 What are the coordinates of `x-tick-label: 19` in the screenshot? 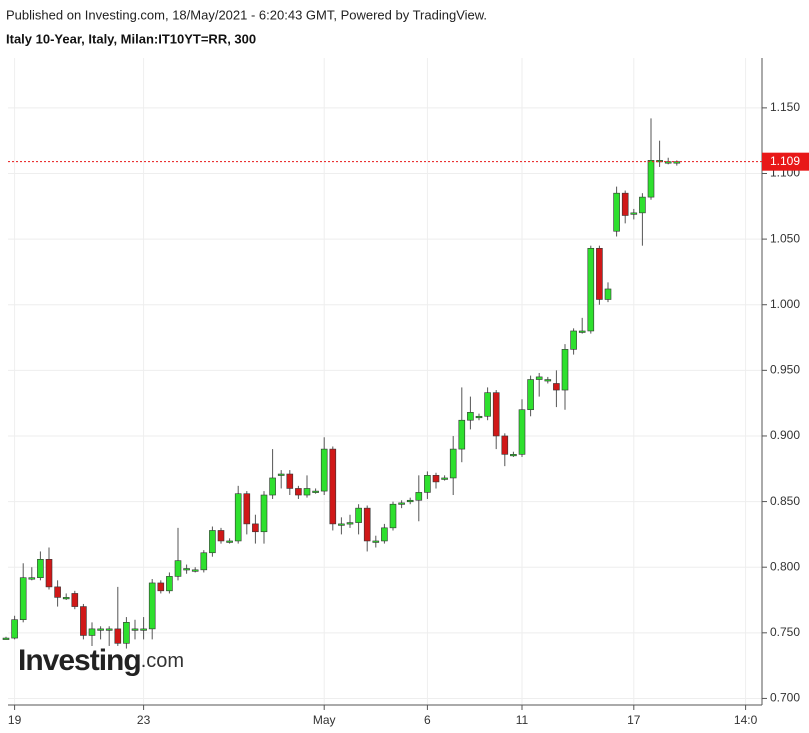 It's located at (15, 720).